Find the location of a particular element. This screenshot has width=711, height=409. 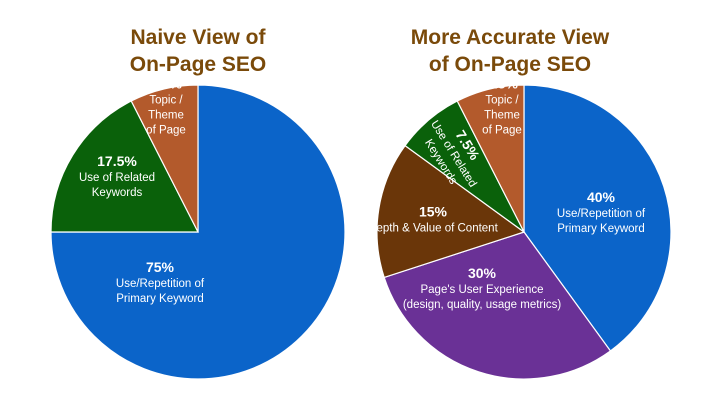

slice-label-line: Use of Related is located at coordinates (117, 178).